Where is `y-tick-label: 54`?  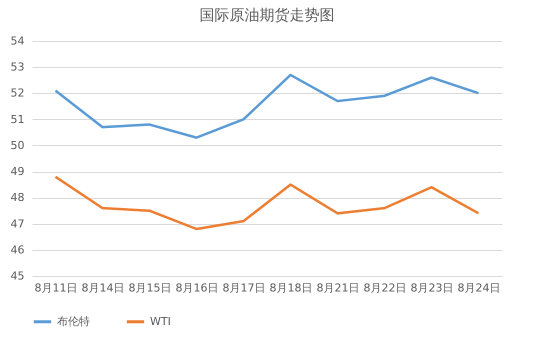 y-tick-label: 54 is located at coordinates (17, 41).